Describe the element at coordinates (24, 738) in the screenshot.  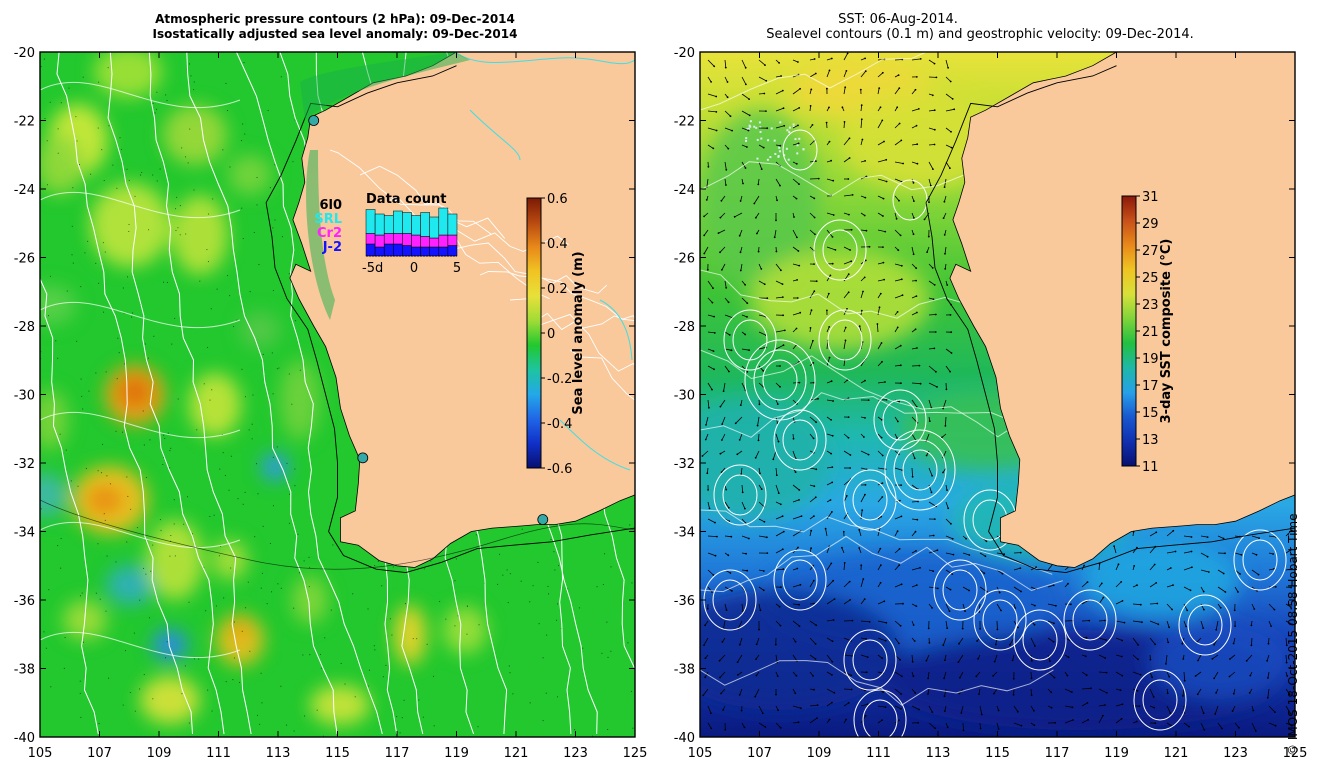
I see `left-ytick-label: -40` at that location.